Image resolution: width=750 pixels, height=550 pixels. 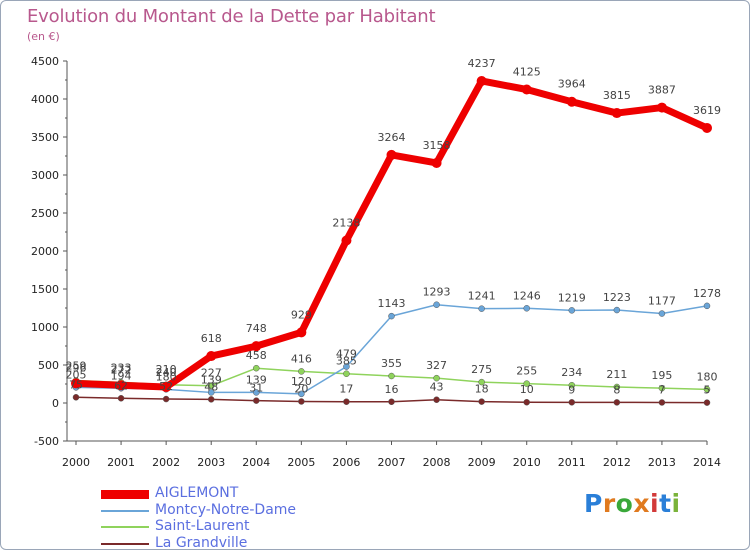 What do you see at coordinates (707, 293) in the screenshot?
I see `data-label: 1278` at bounding box center [707, 293].